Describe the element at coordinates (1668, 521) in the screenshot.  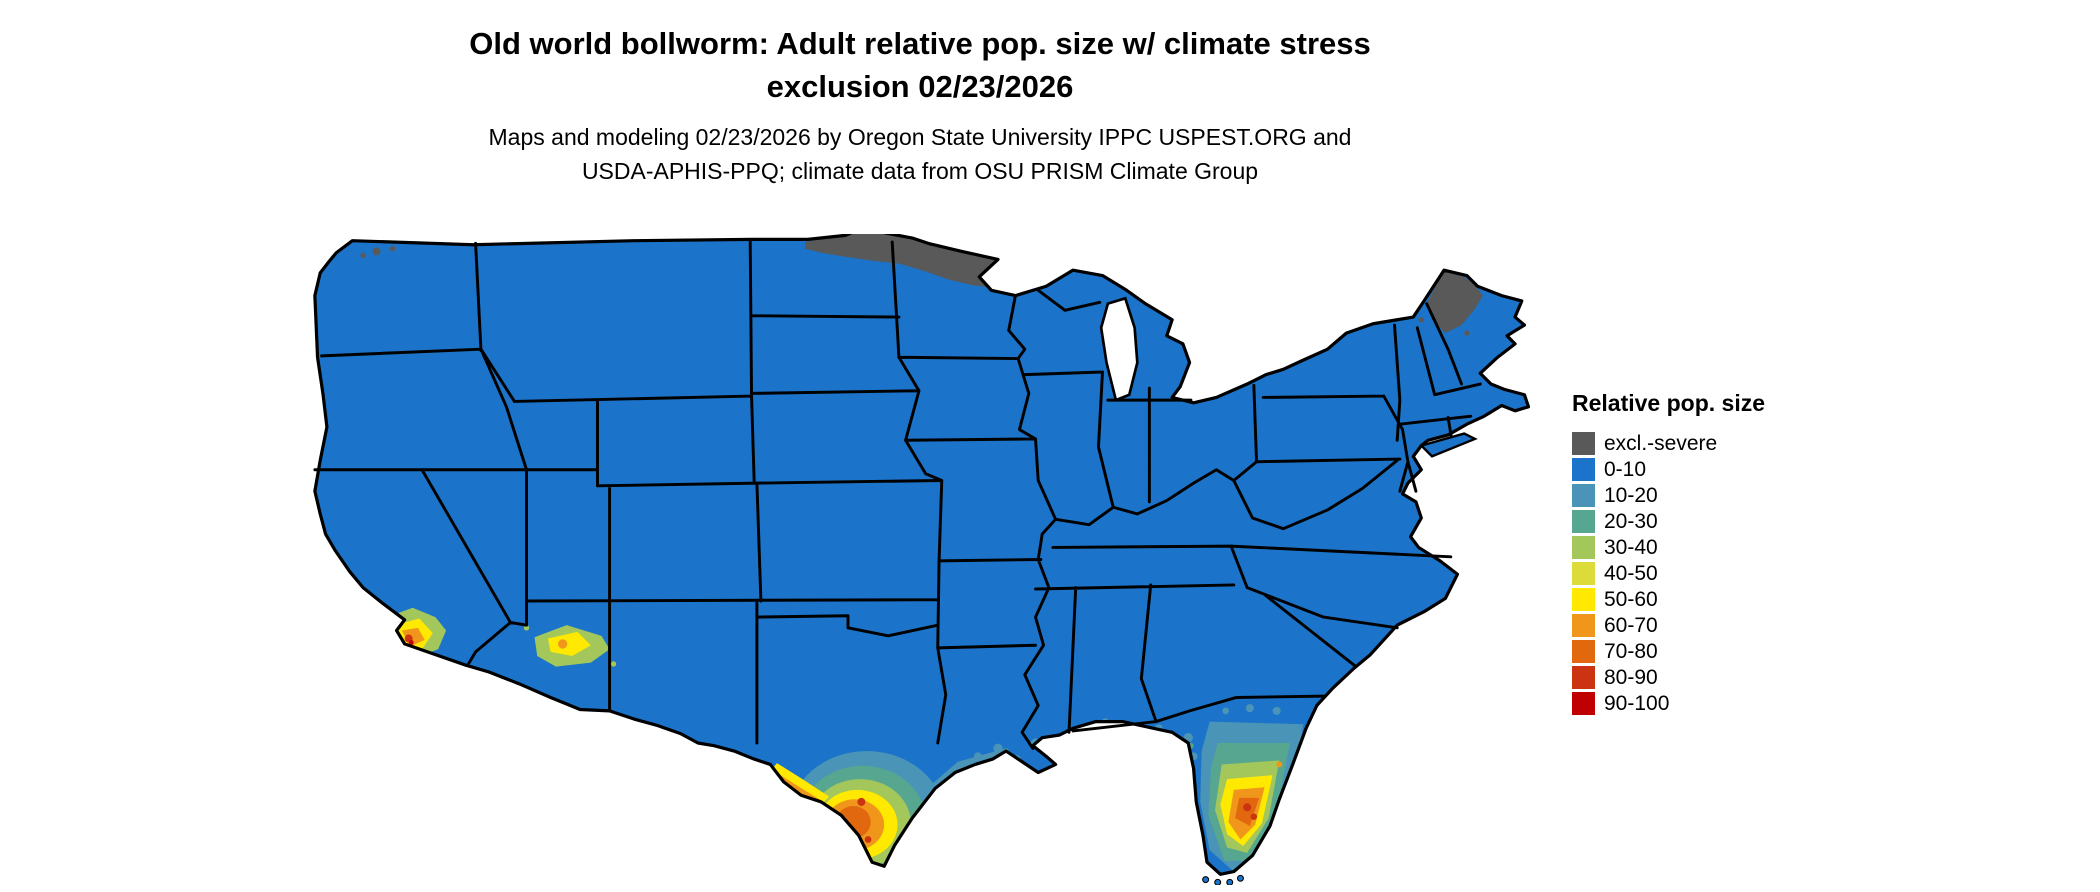
I see `legend-item: 20-30` at that location.